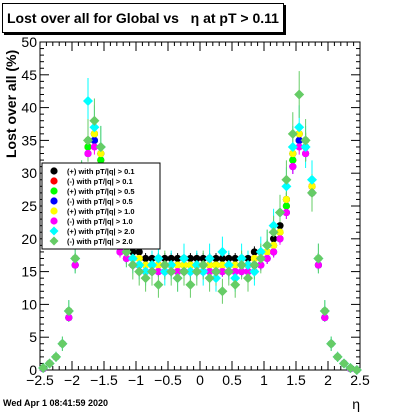 Image resolution: width=400 pixels, height=412 pixels. Describe the element at coordinates (241, 18) in the screenshot. I see `chart-title-suffix: at pT > 0.11` at that location.